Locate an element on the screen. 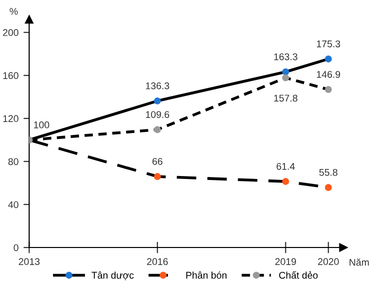 The height and width of the screenshot is (300, 374). y-tick-label: 200 is located at coordinates (10, 32).